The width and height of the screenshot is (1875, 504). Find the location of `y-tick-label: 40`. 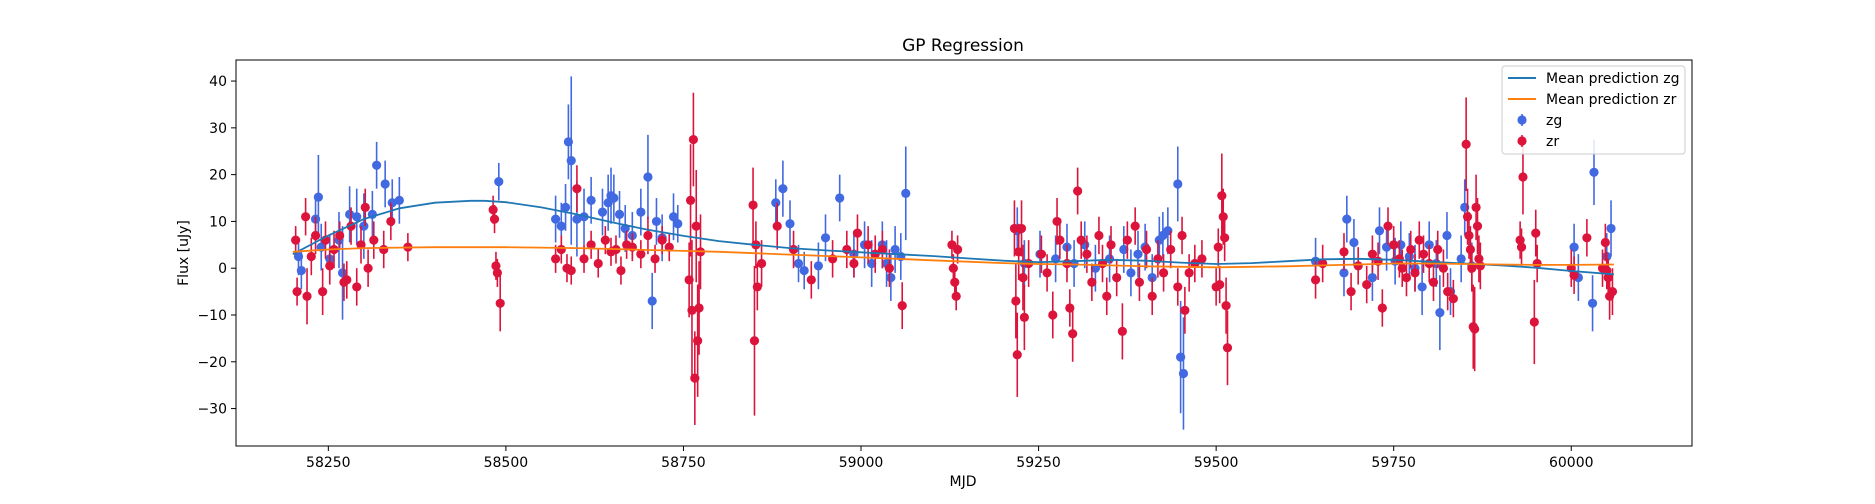

y-tick-label: 40 is located at coordinates (218, 82).